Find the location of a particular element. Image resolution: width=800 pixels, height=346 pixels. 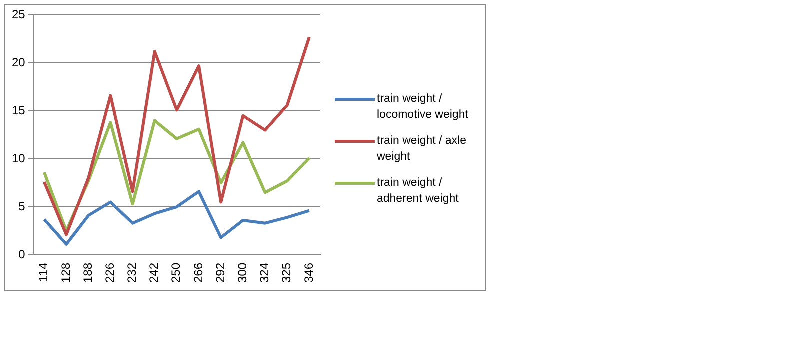

legend-label: train weight / axle weight is located at coordinates (422, 149).